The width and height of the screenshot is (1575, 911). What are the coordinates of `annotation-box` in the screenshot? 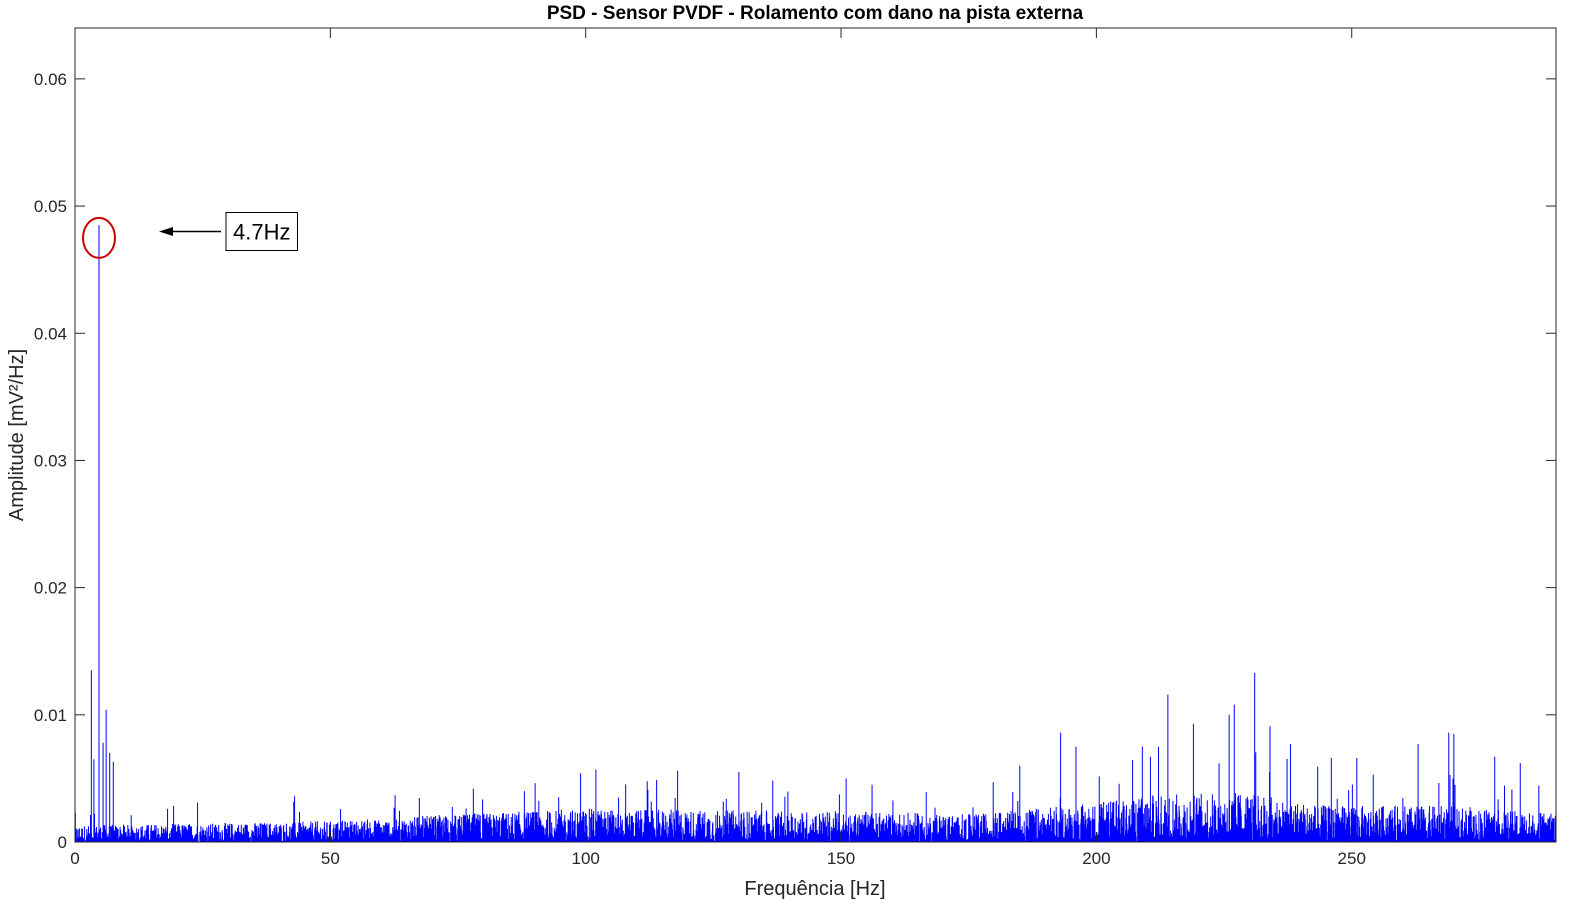 It's located at (261, 231).